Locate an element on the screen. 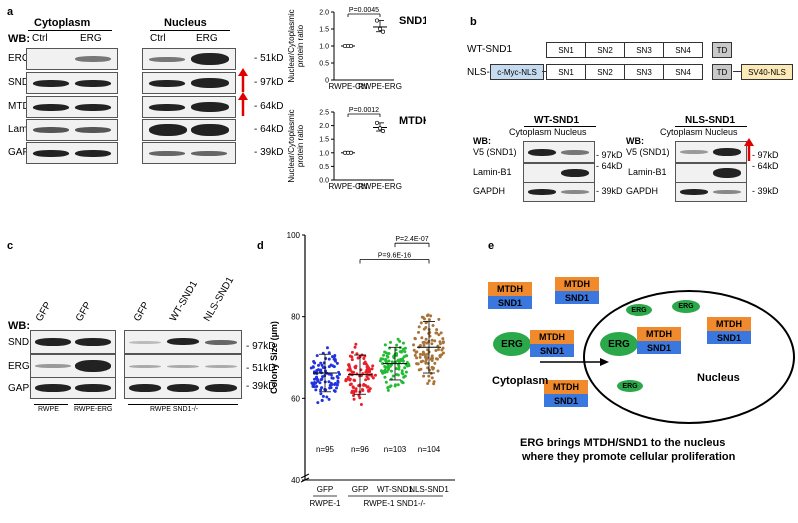  domain-td: TD is located at coordinates (722, 72).